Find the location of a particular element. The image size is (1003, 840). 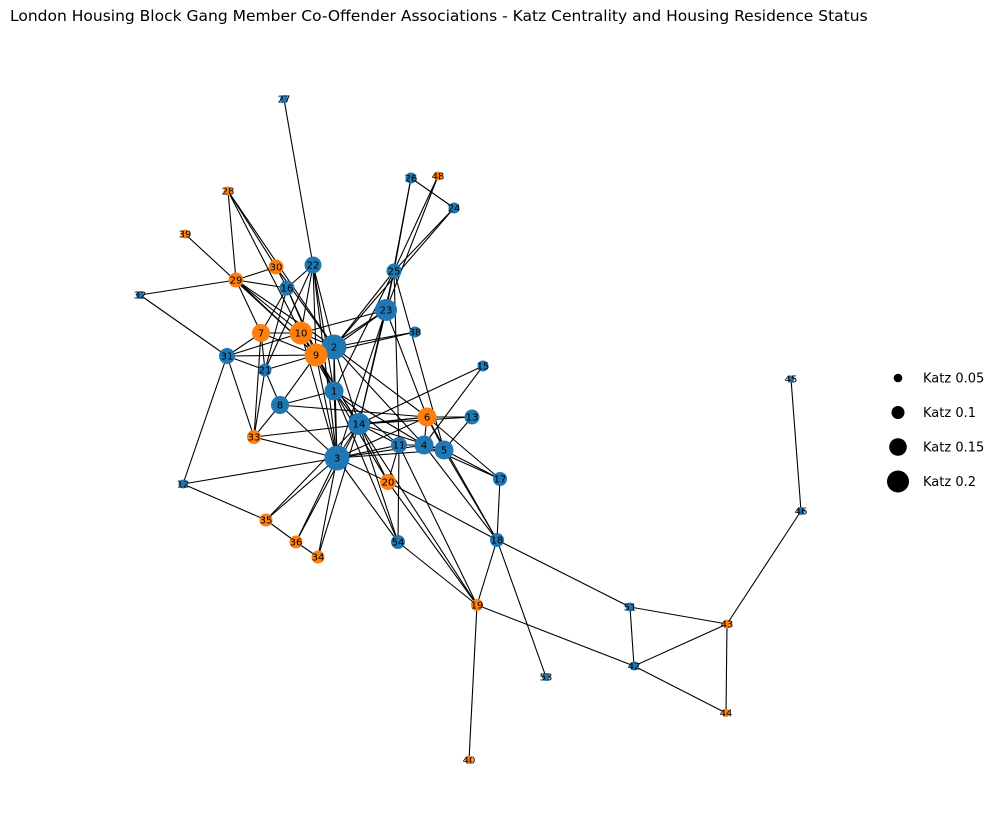

node-13: 13 is located at coordinates (472, 417).